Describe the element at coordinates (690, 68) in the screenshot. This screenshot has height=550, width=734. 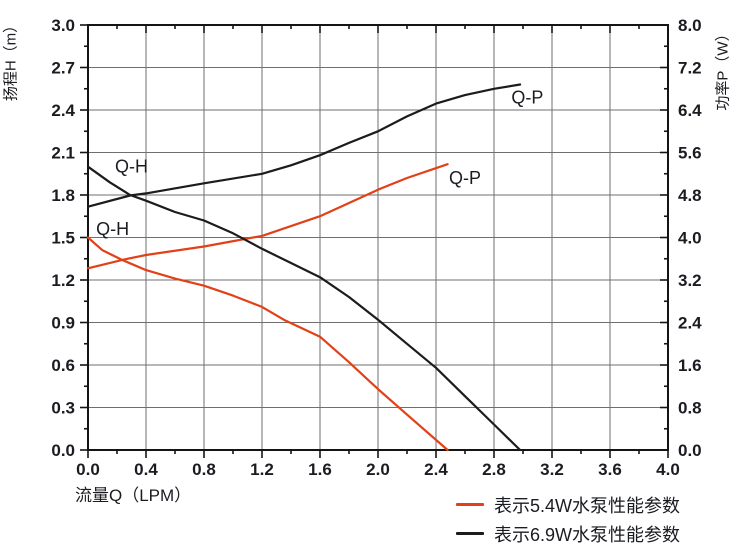
I see `y-right-tick-label: 7.2` at that location.